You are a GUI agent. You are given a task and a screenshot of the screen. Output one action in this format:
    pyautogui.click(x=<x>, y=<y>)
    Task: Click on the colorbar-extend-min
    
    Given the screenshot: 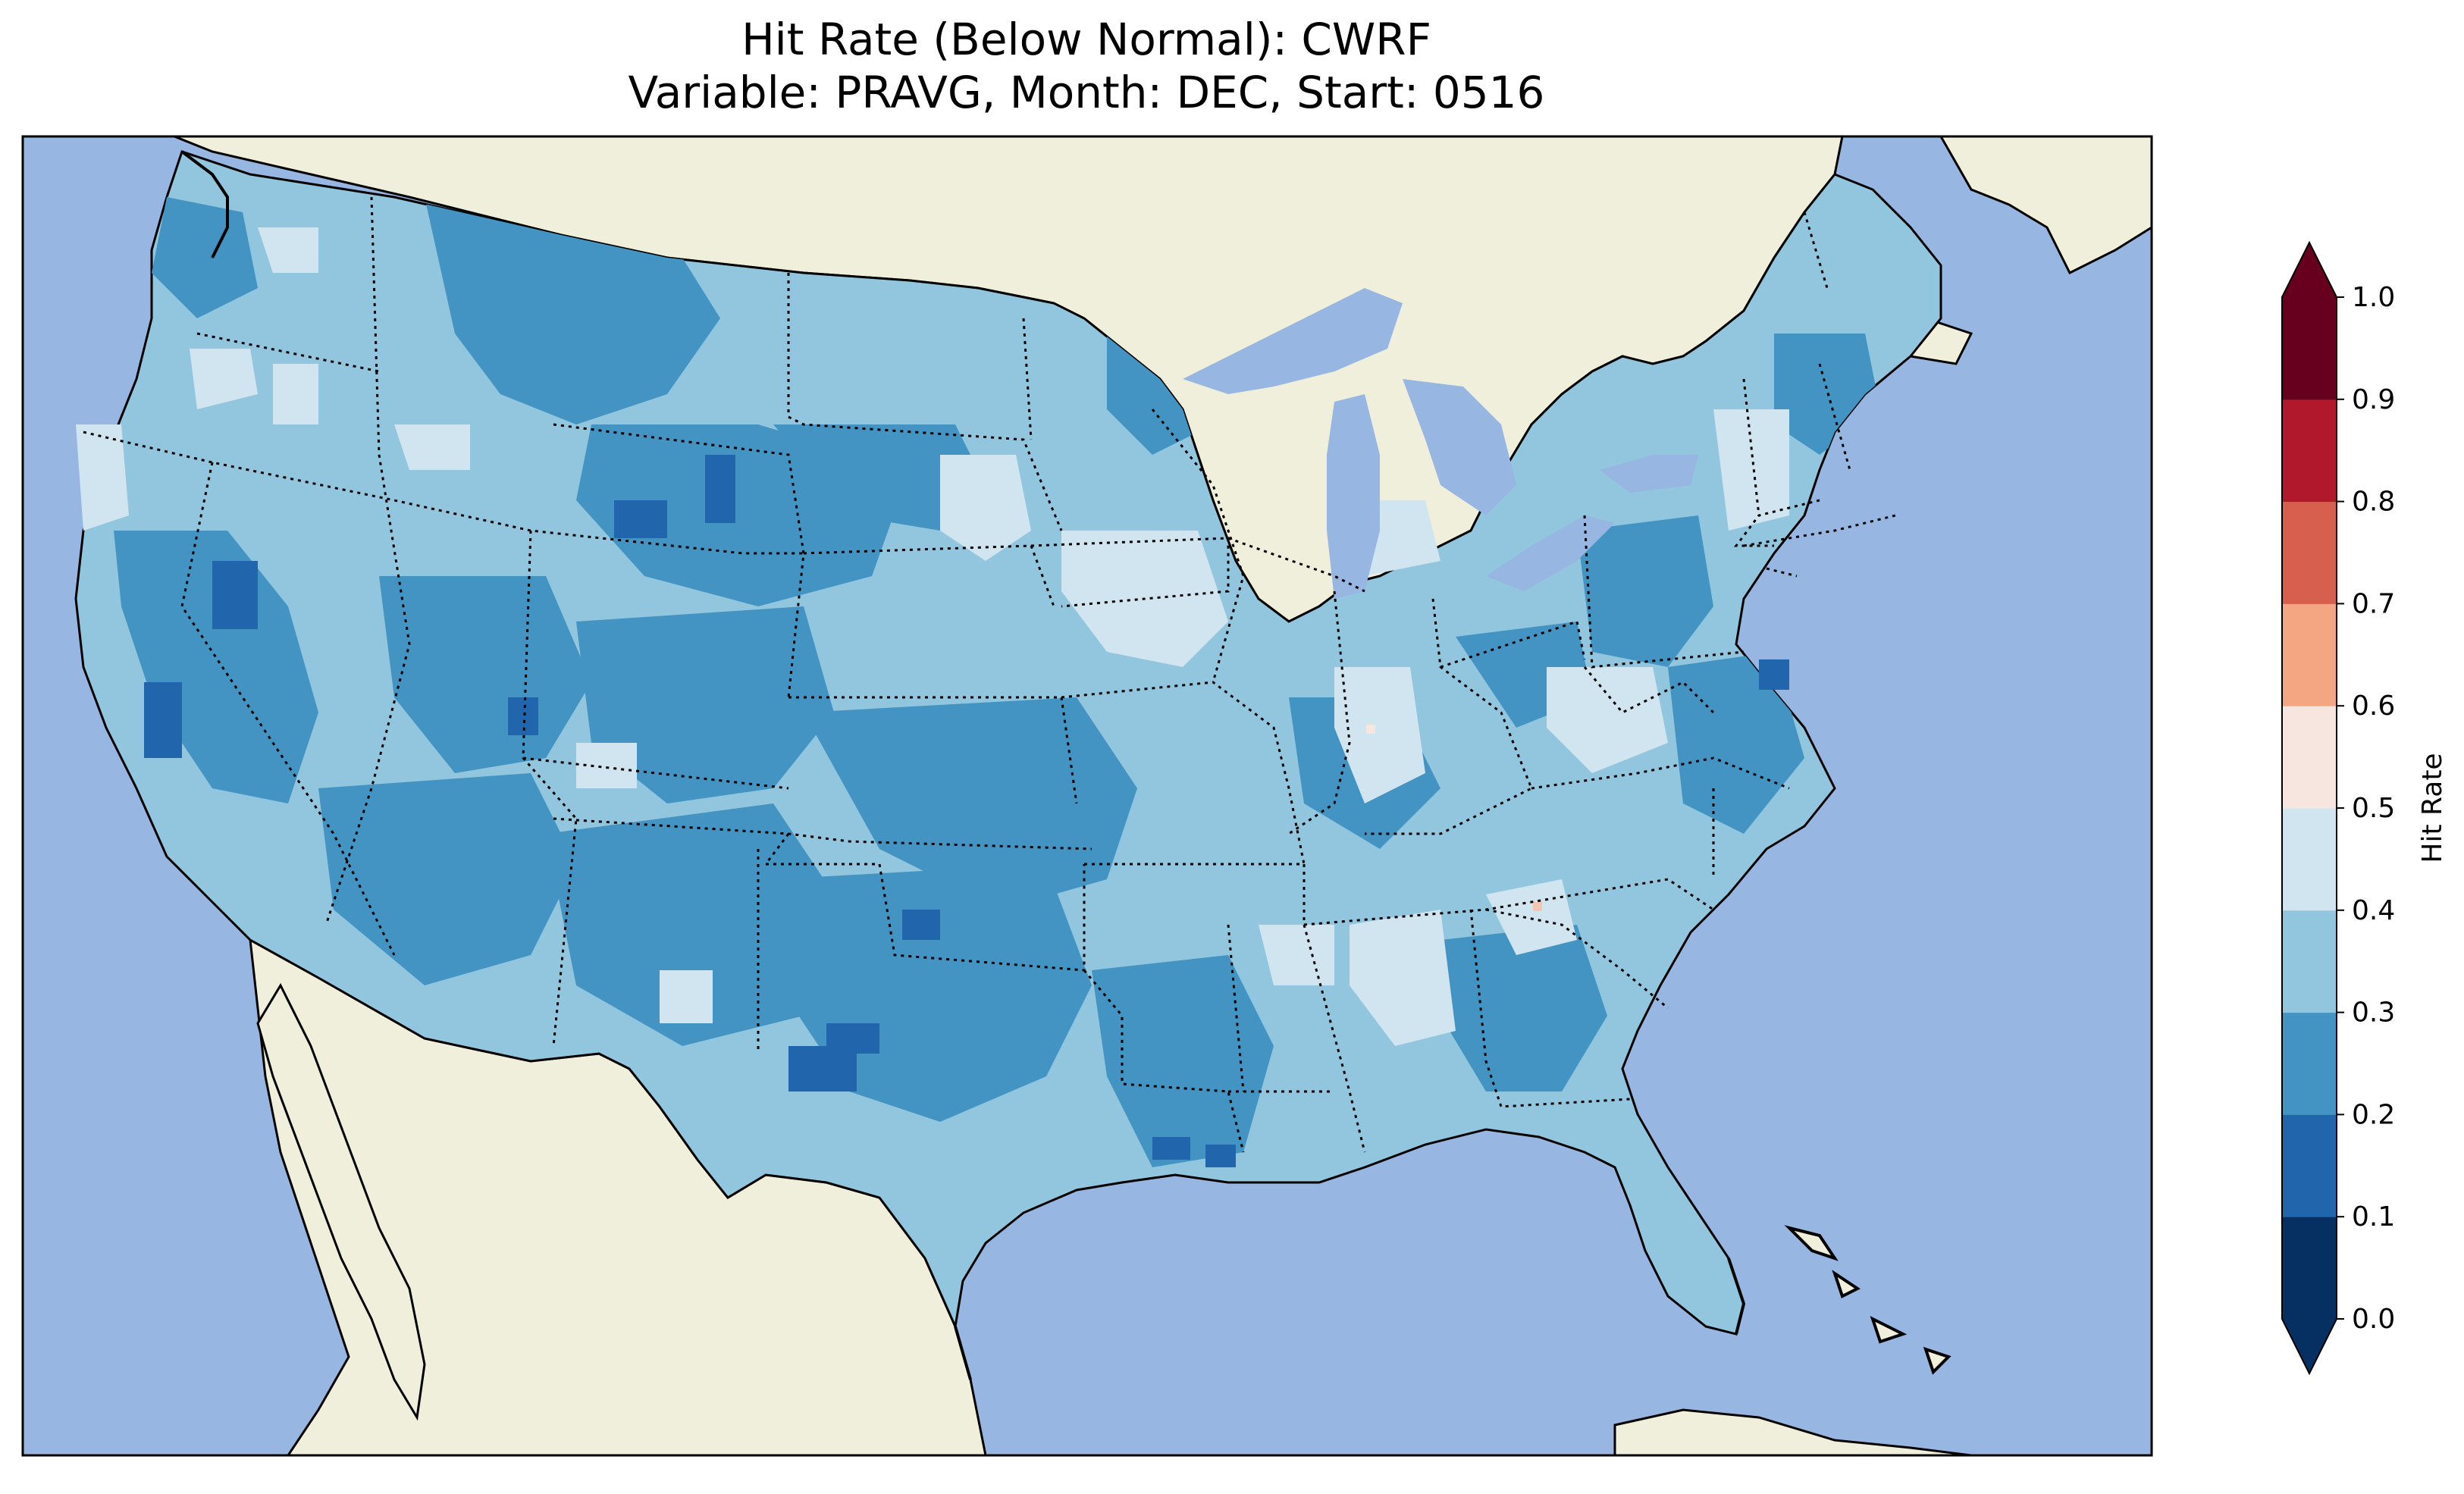 What is the action you would take?
    pyautogui.click(x=2310, y=1346)
    